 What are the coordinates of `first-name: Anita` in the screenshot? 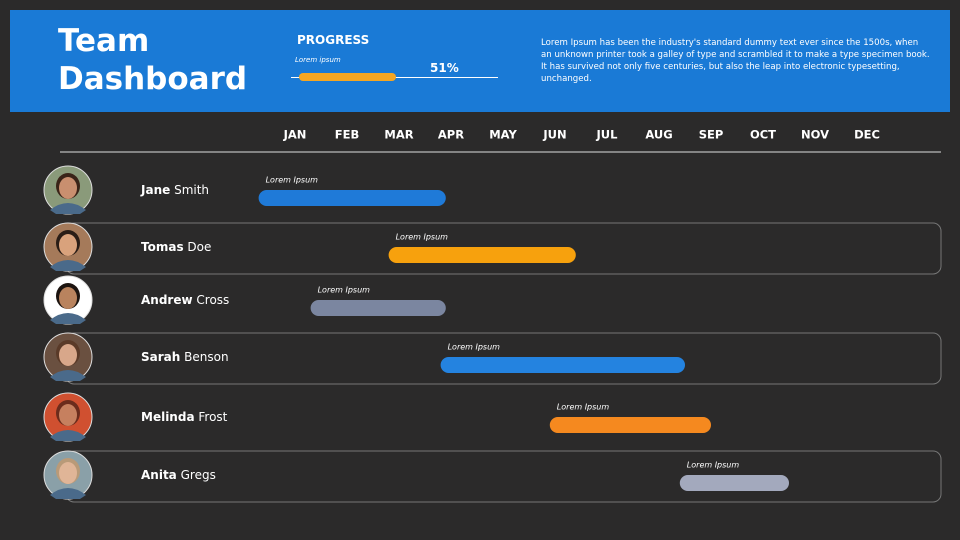 It's located at (159, 475).